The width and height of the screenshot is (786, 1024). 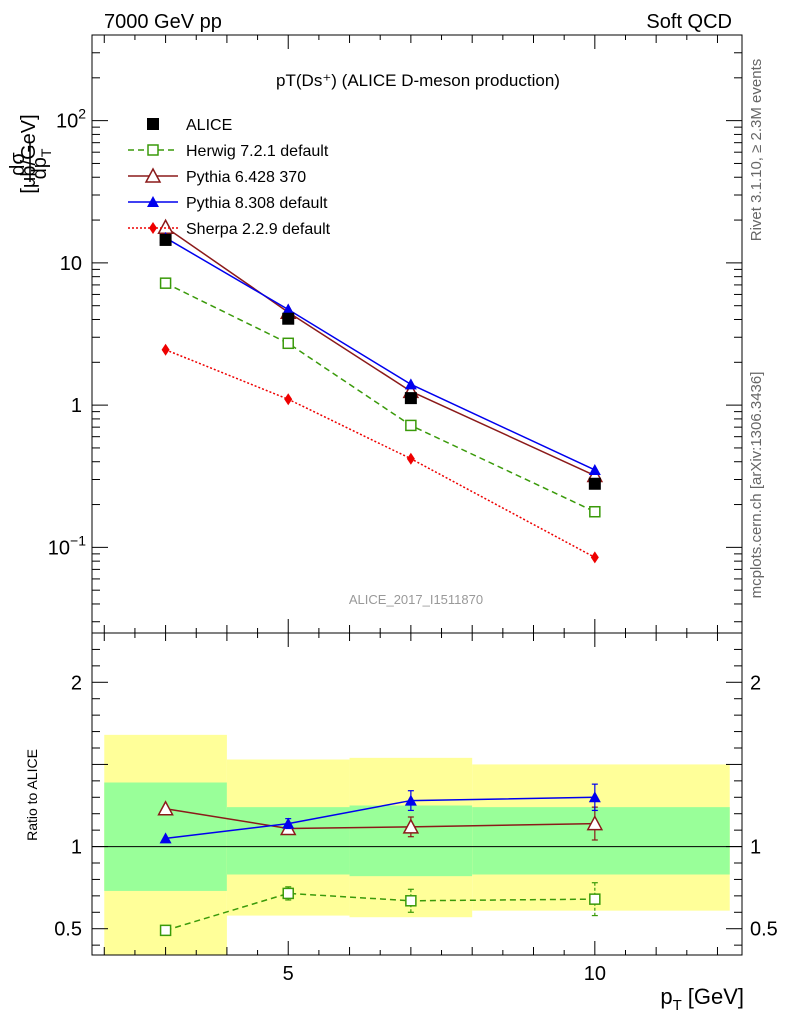 I want to click on svg-text: dpT, so click(x=41, y=163).